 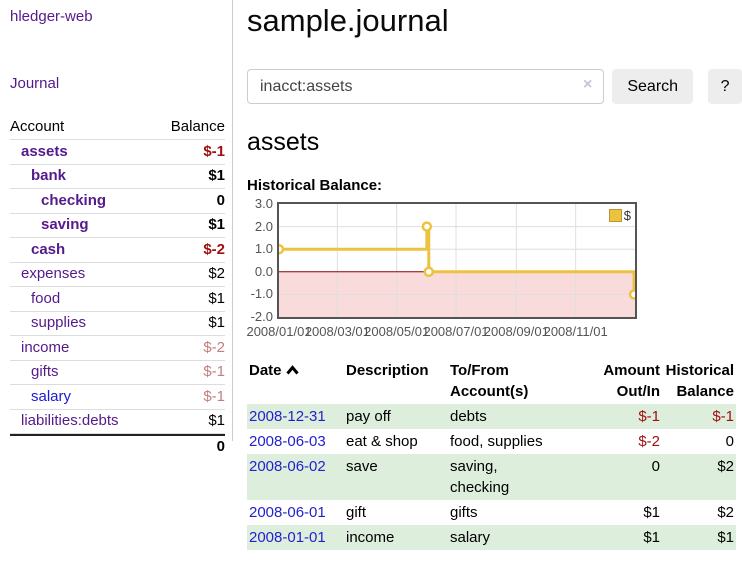 What do you see at coordinates (292, 371) in the screenshot?
I see `sort-ascending-icon` at bounding box center [292, 371].